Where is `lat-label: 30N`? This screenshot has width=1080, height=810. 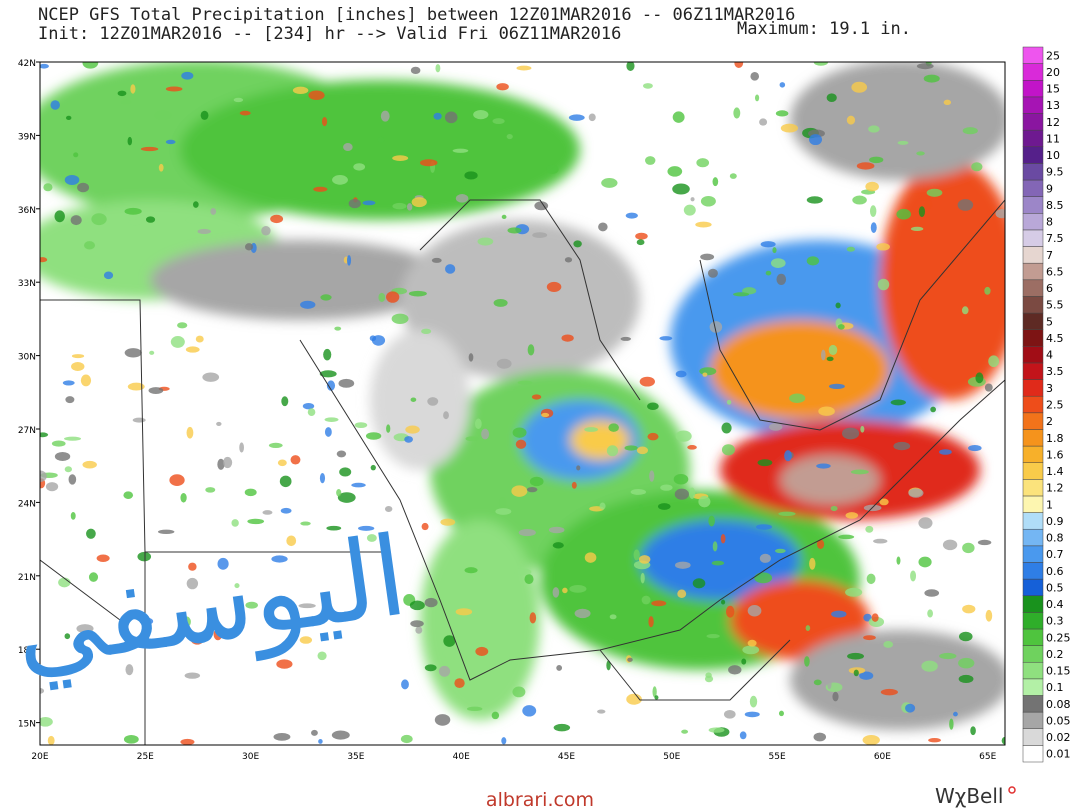
lat-label: 30N is located at coordinates (27, 358).